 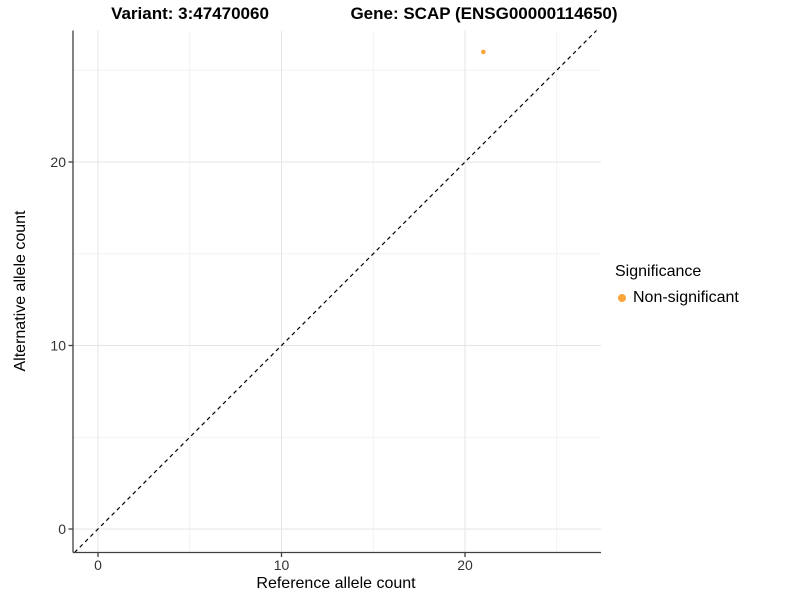 I want to click on legend: Significance Non-significant, so click(x=677, y=285).